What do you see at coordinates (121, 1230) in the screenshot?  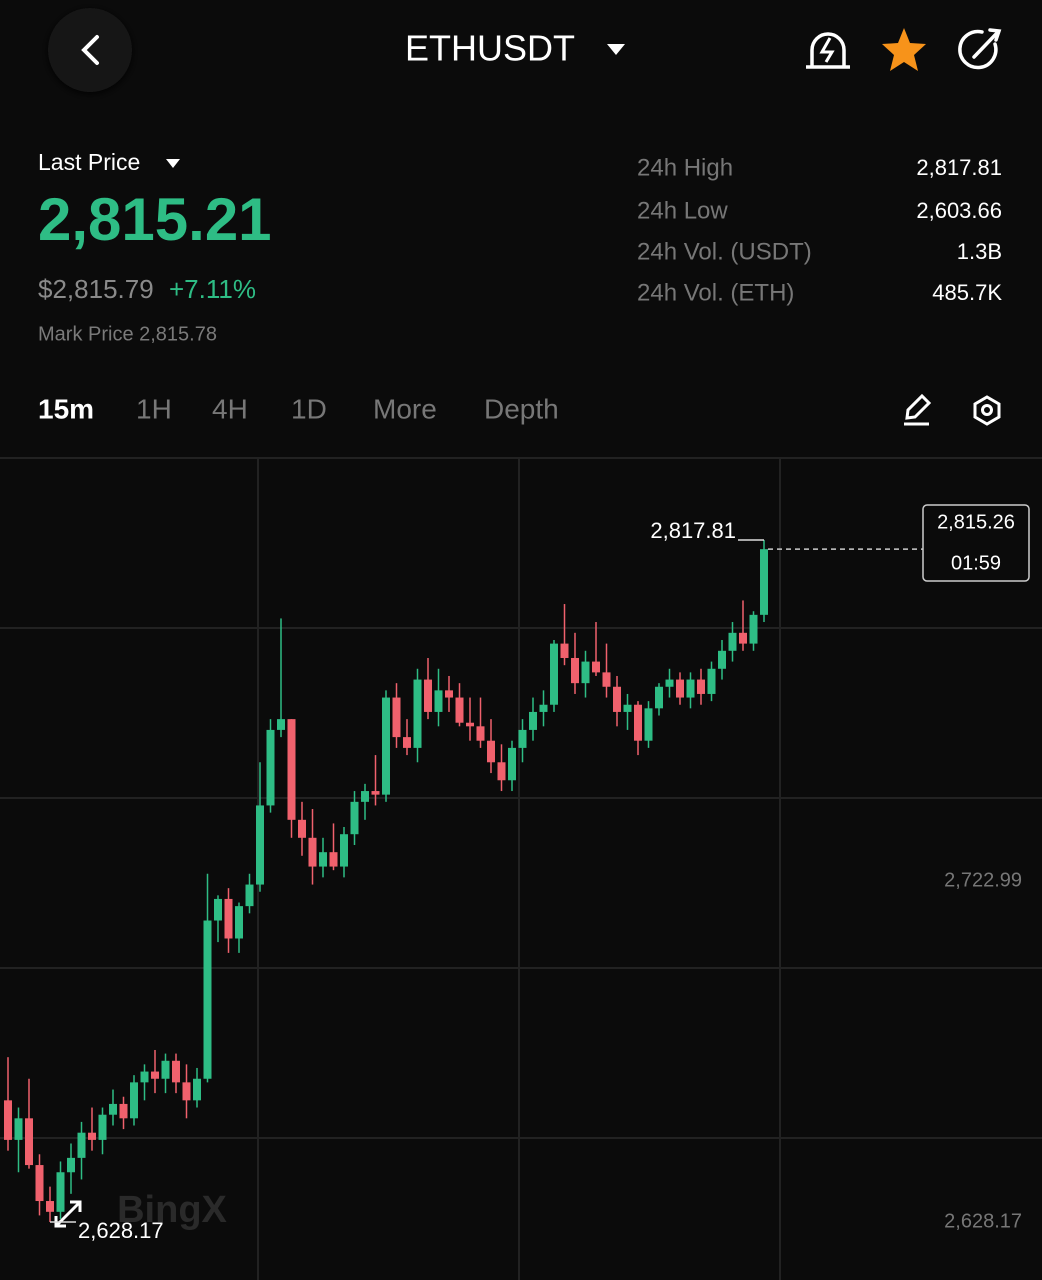 I see `low-label: 2,628.17` at bounding box center [121, 1230].